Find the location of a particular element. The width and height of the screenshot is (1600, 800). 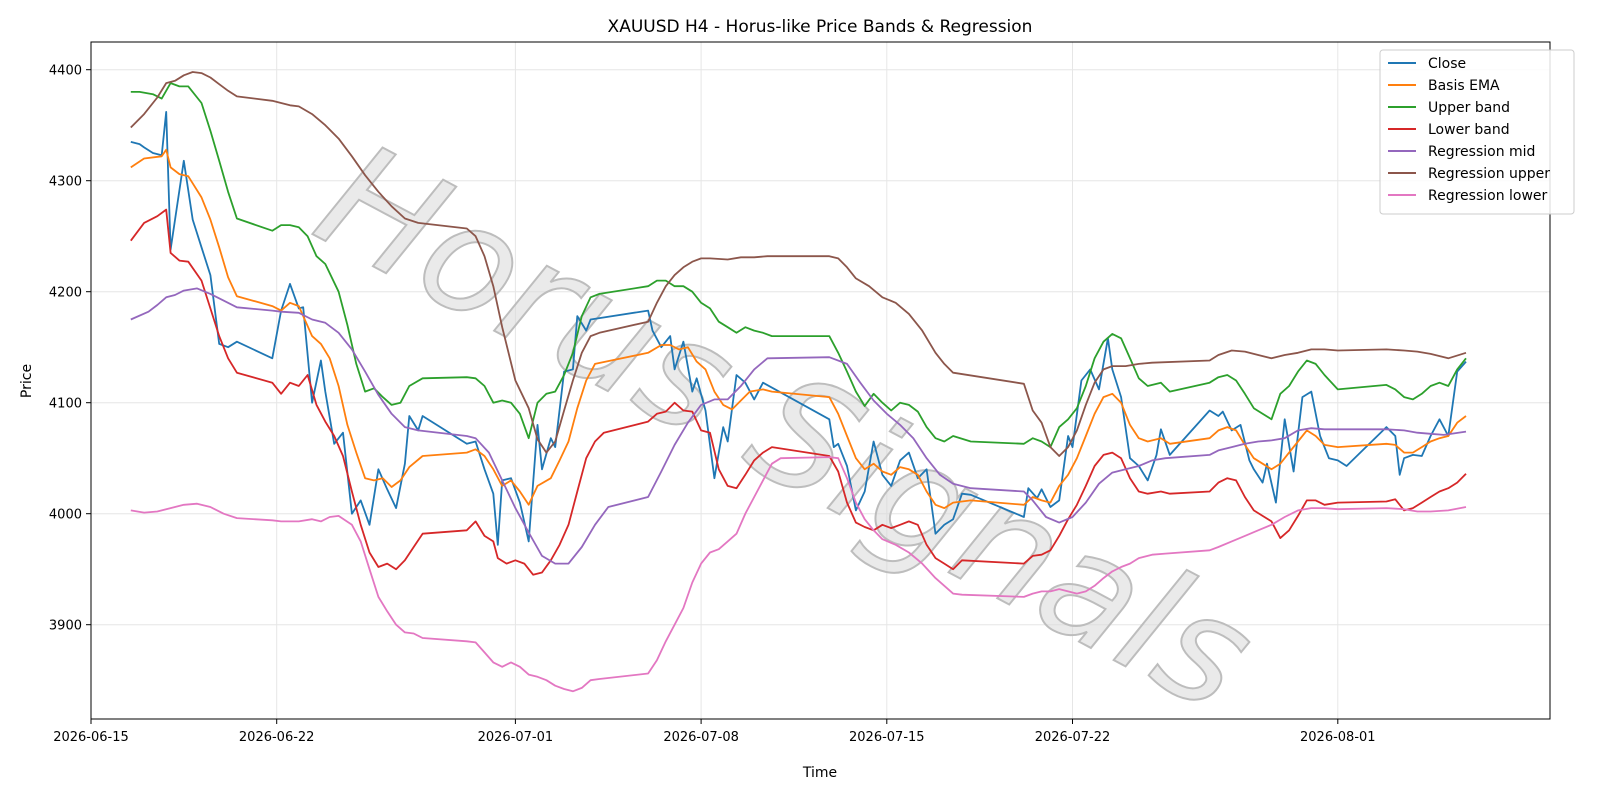

y-tick-label: 4300 is located at coordinates (65, 182).